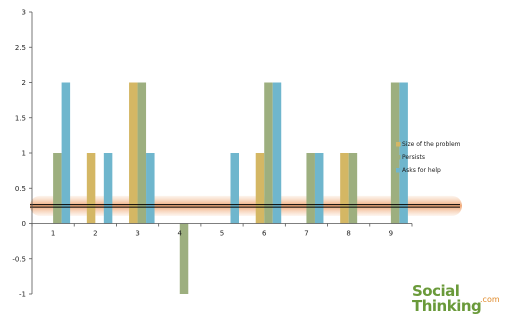 The height and width of the screenshot is (320, 515). What do you see at coordinates (22, 295) in the screenshot?
I see `y-tick-label: -1` at bounding box center [22, 295].